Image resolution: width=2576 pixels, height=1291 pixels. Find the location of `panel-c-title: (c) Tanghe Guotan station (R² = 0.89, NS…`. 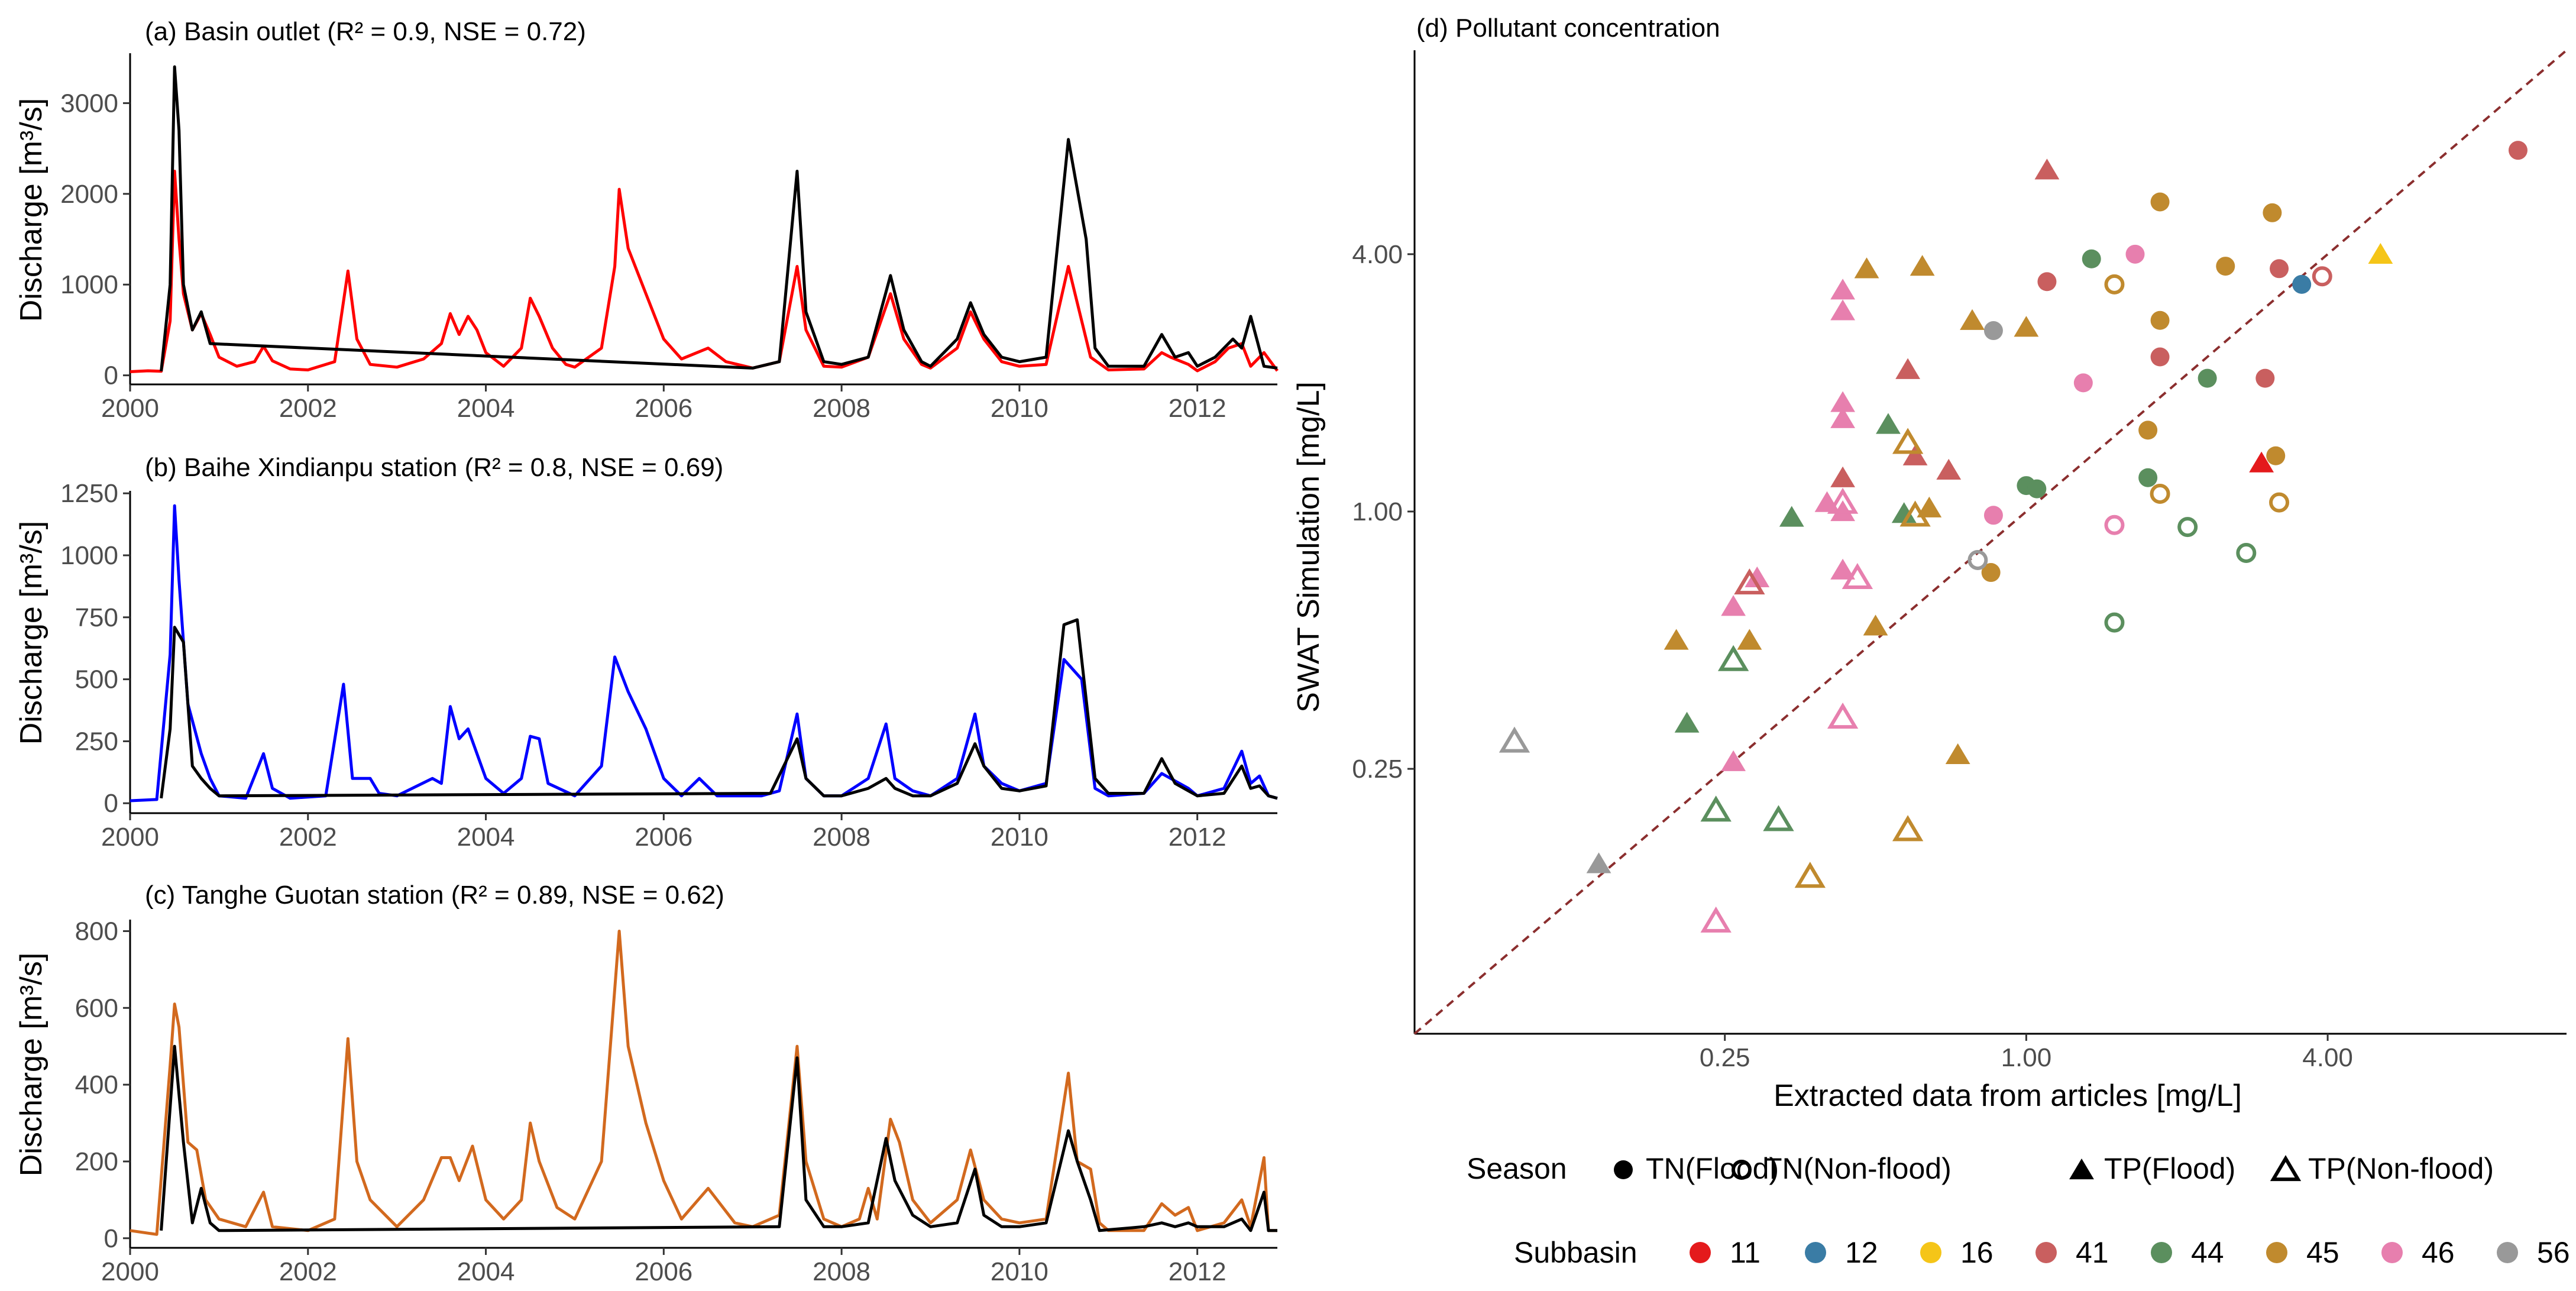

panel-c-title: (c) Tanghe Guotan station (R² = 0.89, NS… is located at coordinates (435, 896).